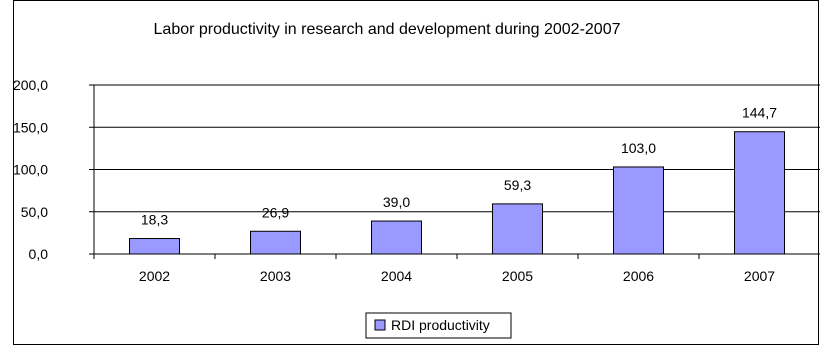  Describe the element at coordinates (456, 268) in the screenshot. I see `x-axis: 2002 2003 2004 2005 2006 2007` at that location.